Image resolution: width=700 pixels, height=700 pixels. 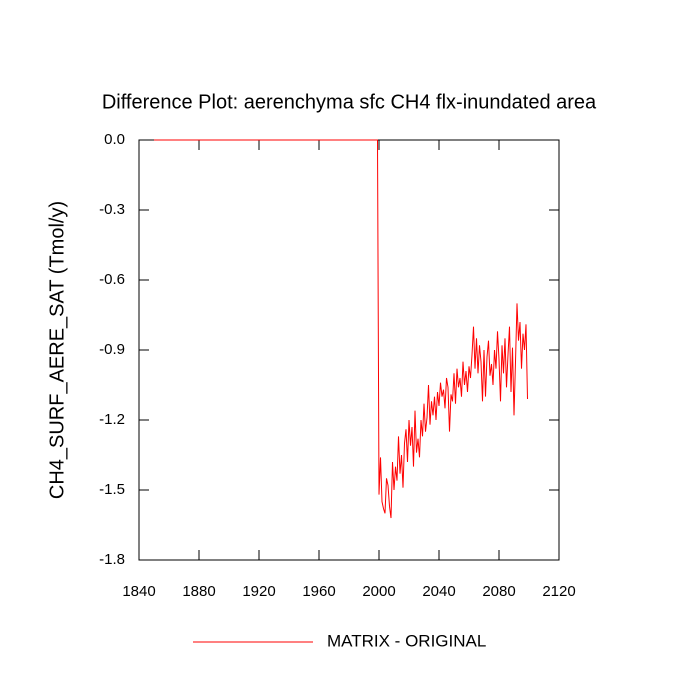 I want to click on x-tick-label: 1880, so click(x=198, y=591).